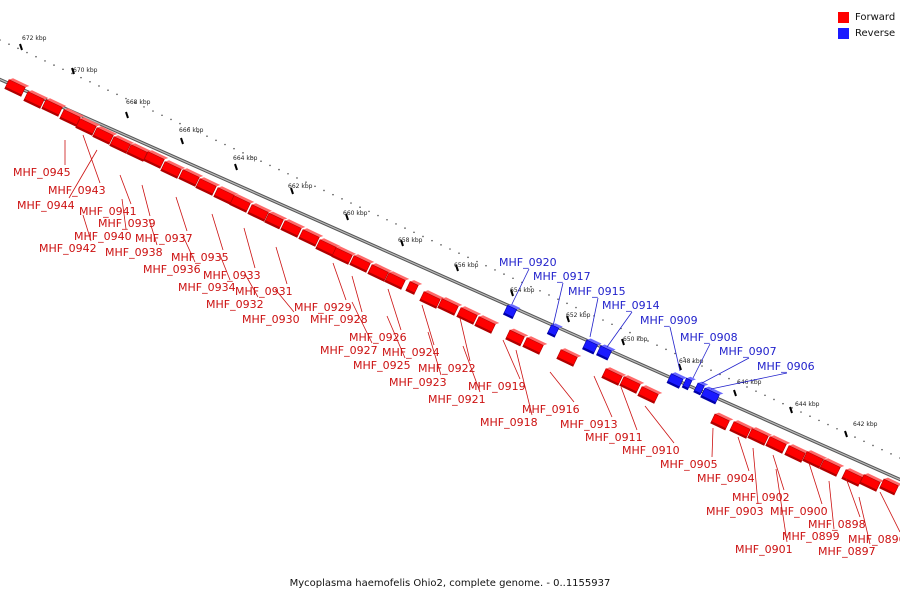 The image size is (900, 600). Describe the element at coordinates (837, 524) in the screenshot. I see `gene-label: MHF_0898` at that location.